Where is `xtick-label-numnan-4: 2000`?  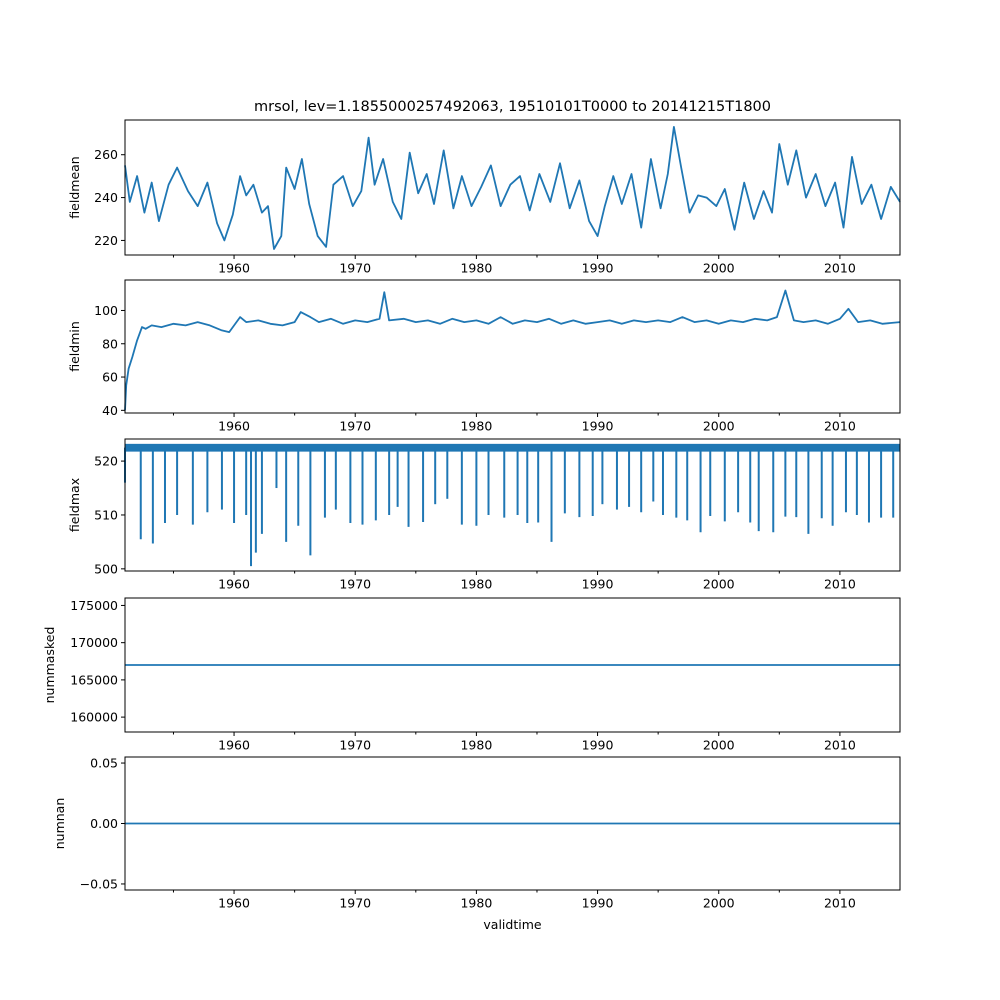 xtick-label-numnan-4: 2000 is located at coordinates (719, 903).